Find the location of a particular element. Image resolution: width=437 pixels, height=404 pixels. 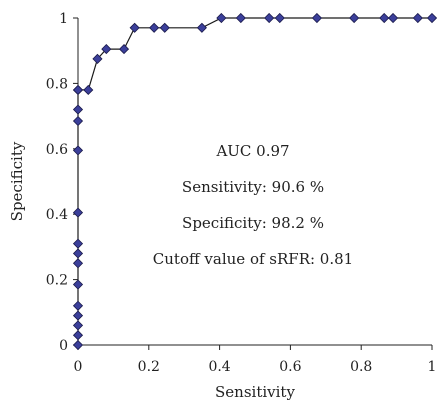

cutoff-annotation: Cutoff value of sRFR: 0.81 is located at coordinates (253, 259).